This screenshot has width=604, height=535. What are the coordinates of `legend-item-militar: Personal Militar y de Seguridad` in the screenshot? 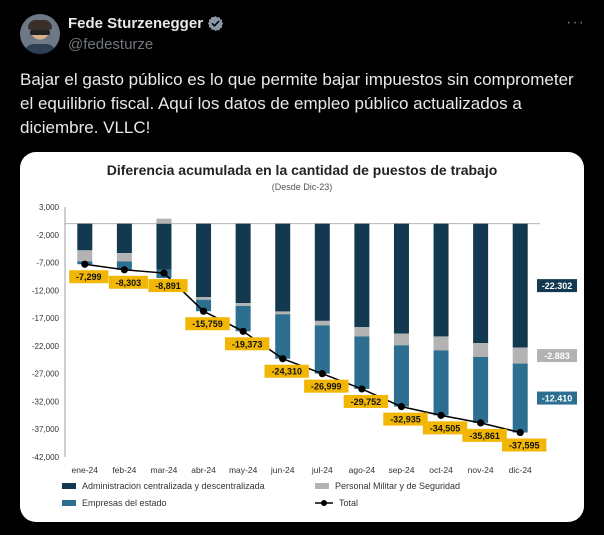 It's located at (387, 486).